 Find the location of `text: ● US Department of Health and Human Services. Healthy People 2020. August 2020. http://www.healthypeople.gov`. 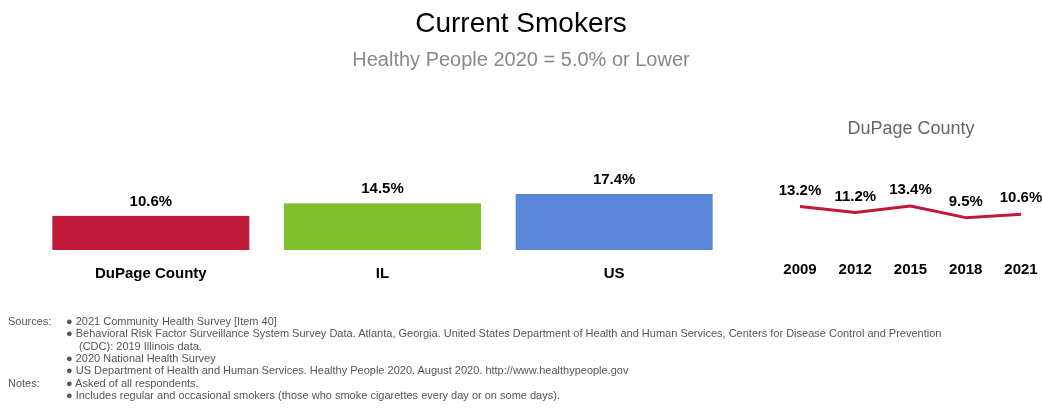

text: ● US Department of Health and Human Services. Healthy People 2020. August 2020. http://www.healthypeople.gov is located at coordinates (347, 370).